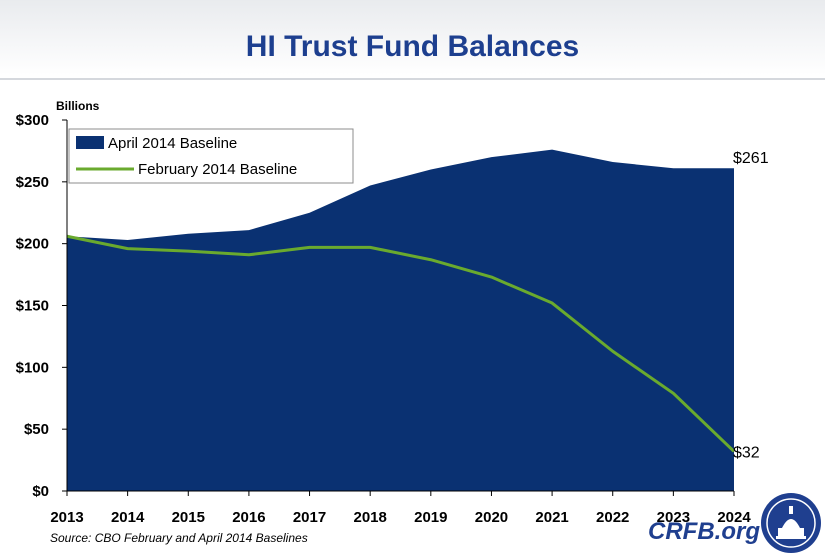  Describe the element at coordinates (791, 523) in the screenshot. I see `capitol-seal-icon` at that location.